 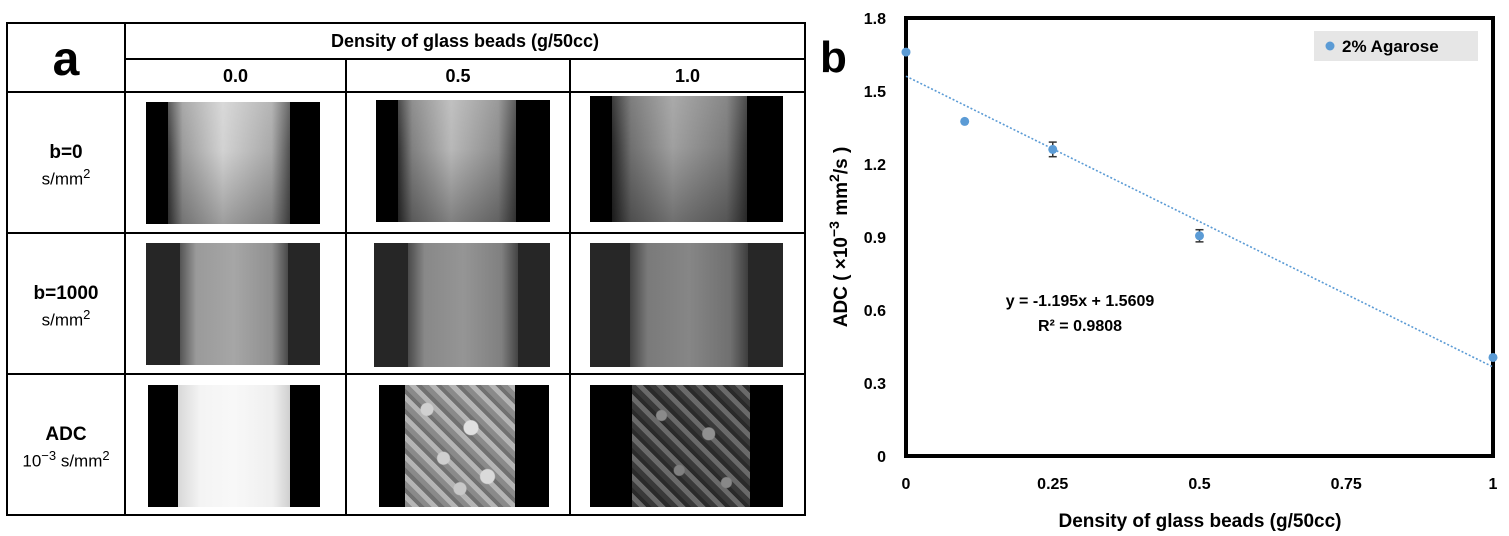 What do you see at coordinates (1052, 484) in the screenshot?
I see `x-tick-label: 0.25` at bounding box center [1052, 484].